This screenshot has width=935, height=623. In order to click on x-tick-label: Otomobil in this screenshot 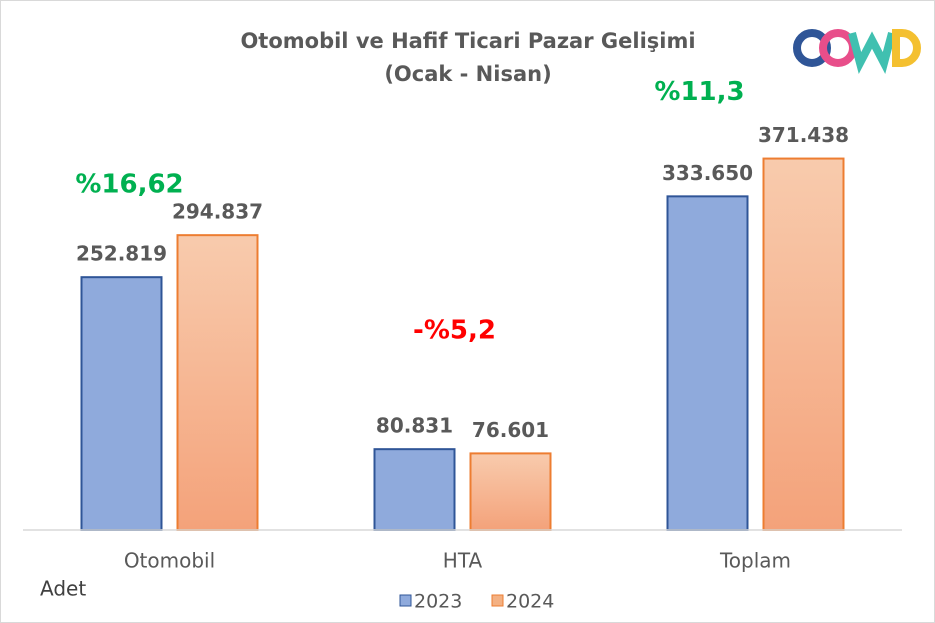, I will do `click(169, 561)`.